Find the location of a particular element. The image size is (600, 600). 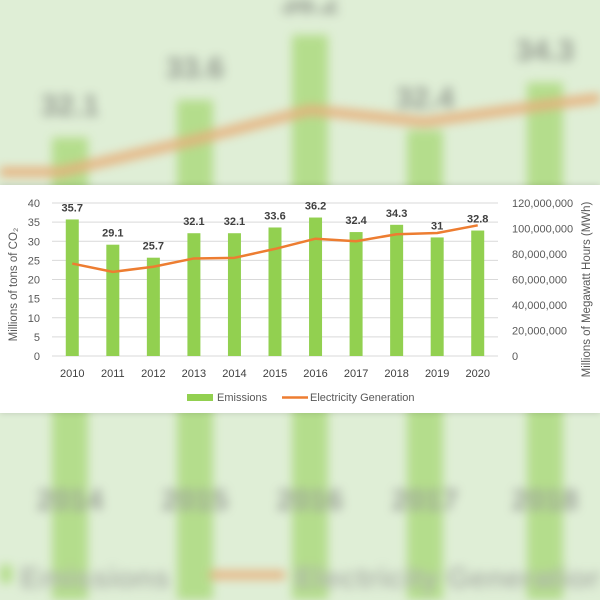

x-tick-label: 2020 is located at coordinates (477, 374).